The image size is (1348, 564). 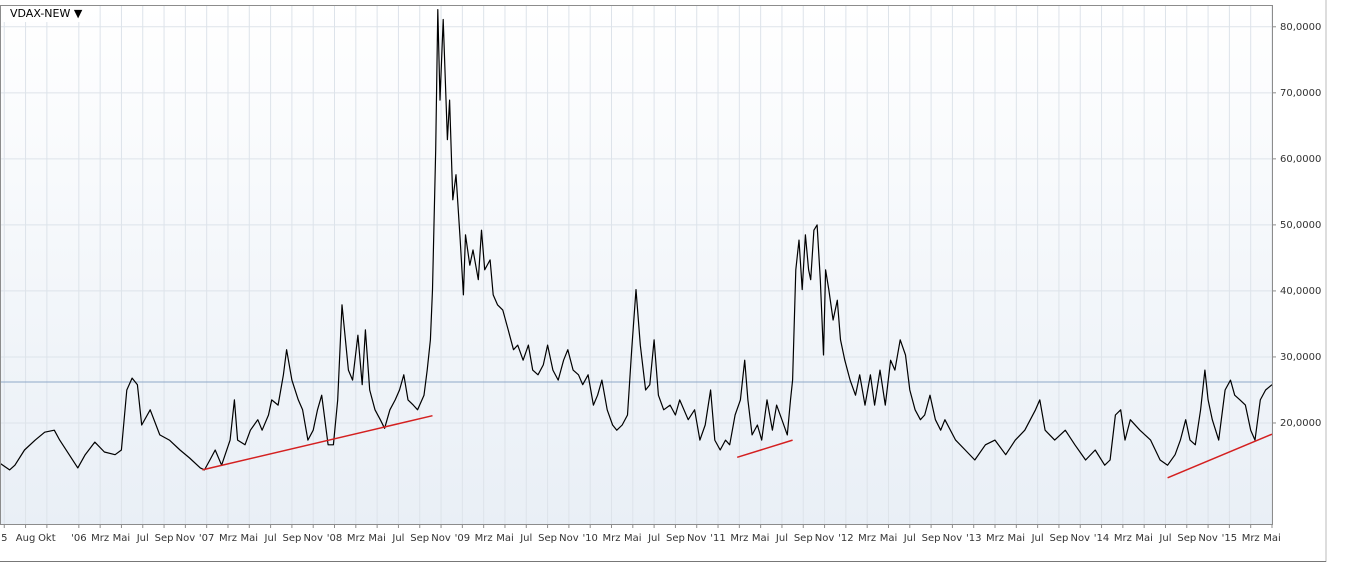 I want to click on x-tick-label: '11, so click(x=717, y=538).